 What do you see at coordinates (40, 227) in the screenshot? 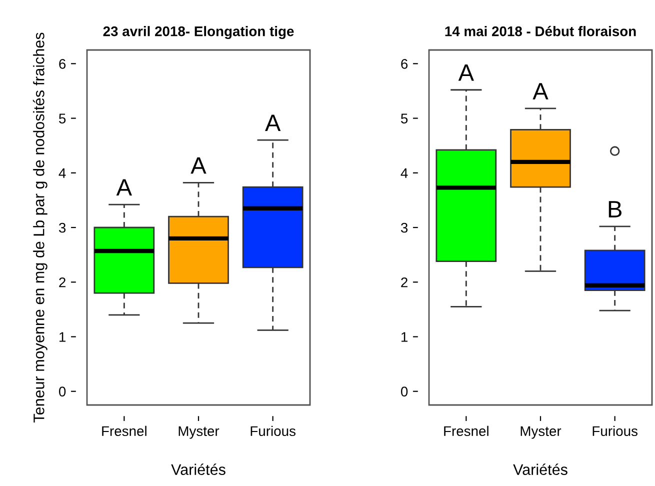
I see `y-axis-title: Teneur moyenne en mg de Lb par g de nodosités fraiches` at bounding box center [40, 227].